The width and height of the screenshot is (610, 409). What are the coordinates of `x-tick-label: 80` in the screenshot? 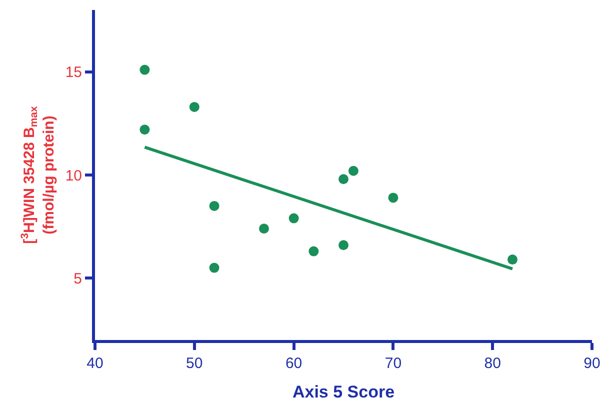 It's located at (492, 363).